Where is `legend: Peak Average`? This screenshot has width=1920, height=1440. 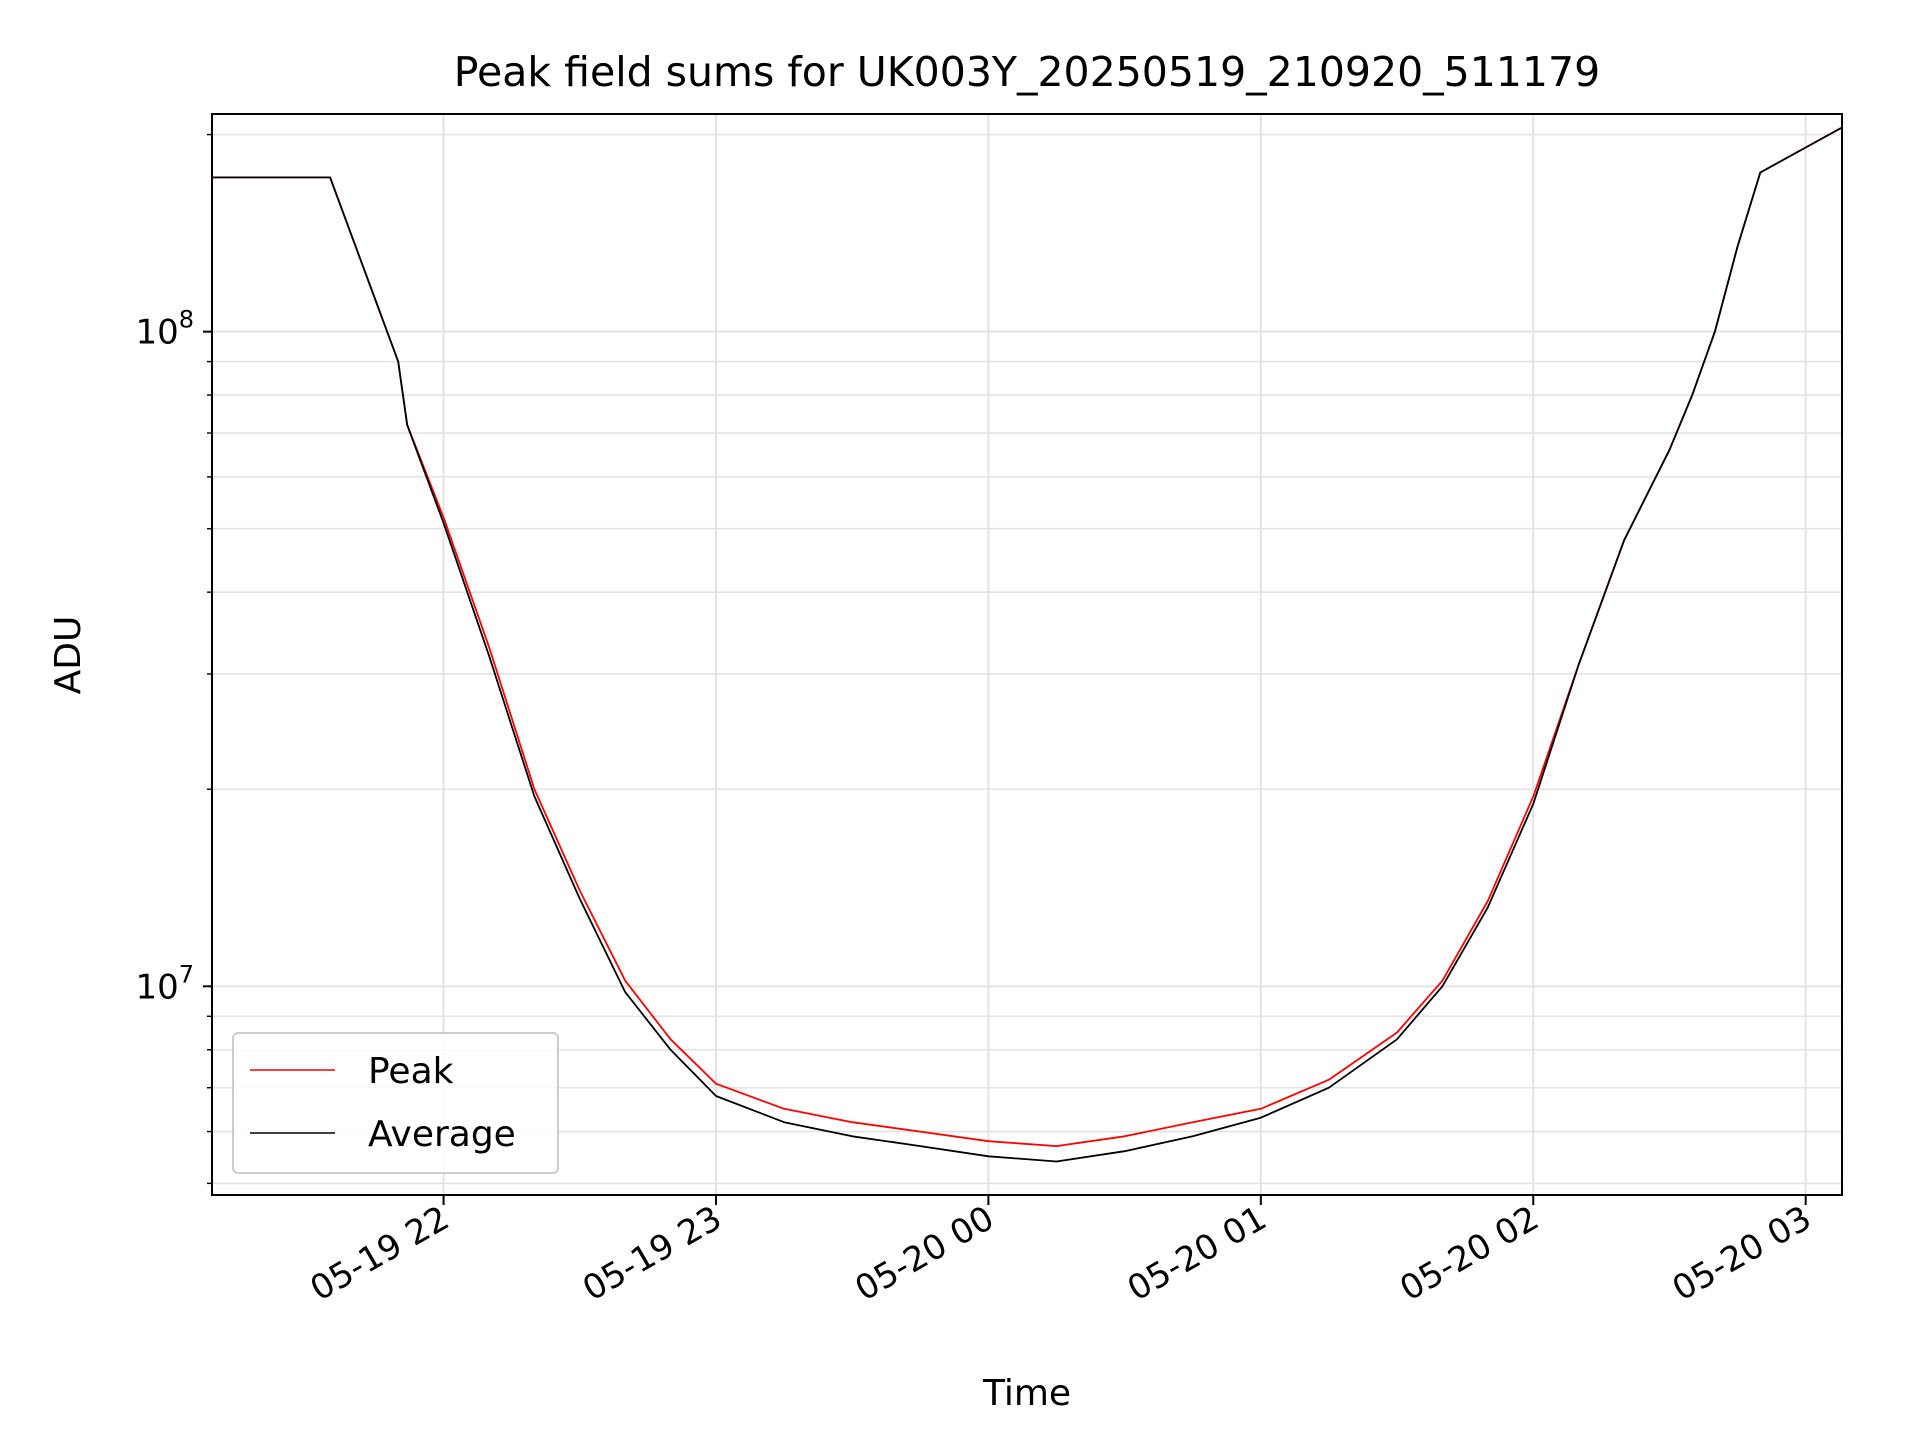 legend: Peak Average is located at coordinates (395, 1103).